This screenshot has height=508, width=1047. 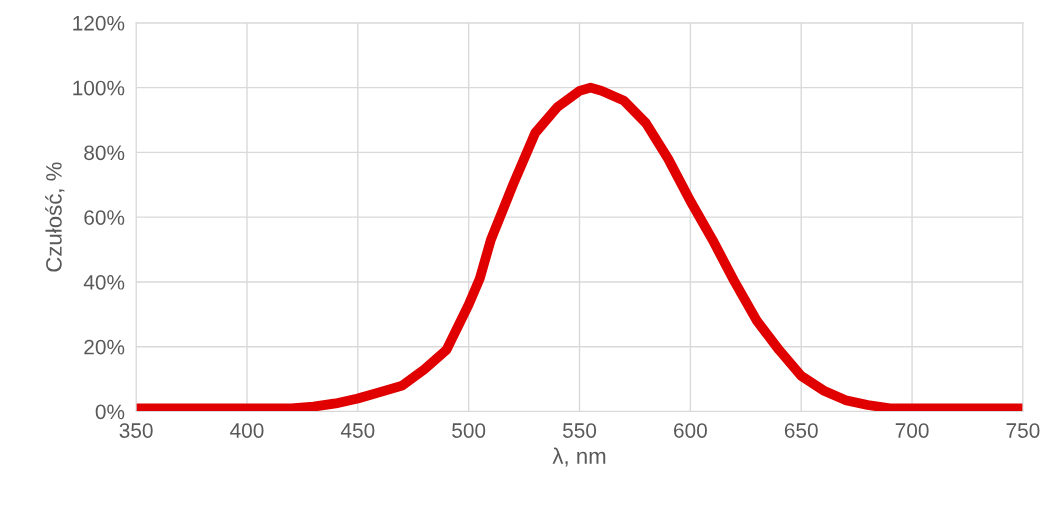 I want to click on y-axis-title: Czułość, %, so click(x=55, y=217).